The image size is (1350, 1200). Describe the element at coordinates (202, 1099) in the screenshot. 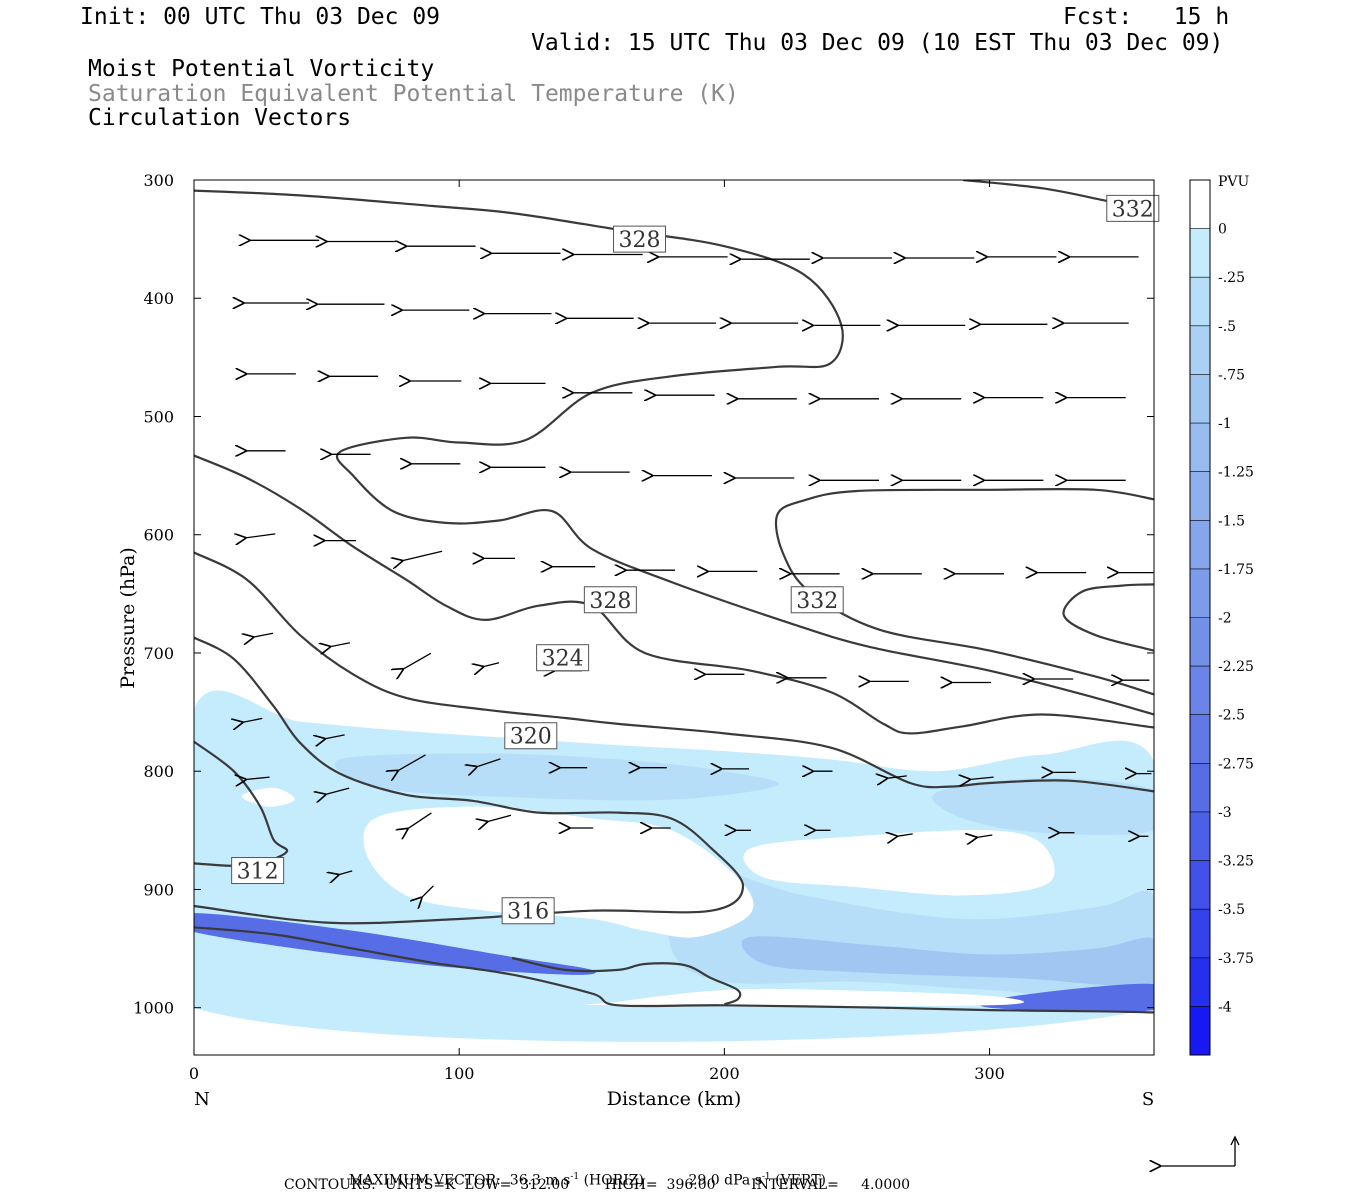

I see `north-end-label: N` at that location.